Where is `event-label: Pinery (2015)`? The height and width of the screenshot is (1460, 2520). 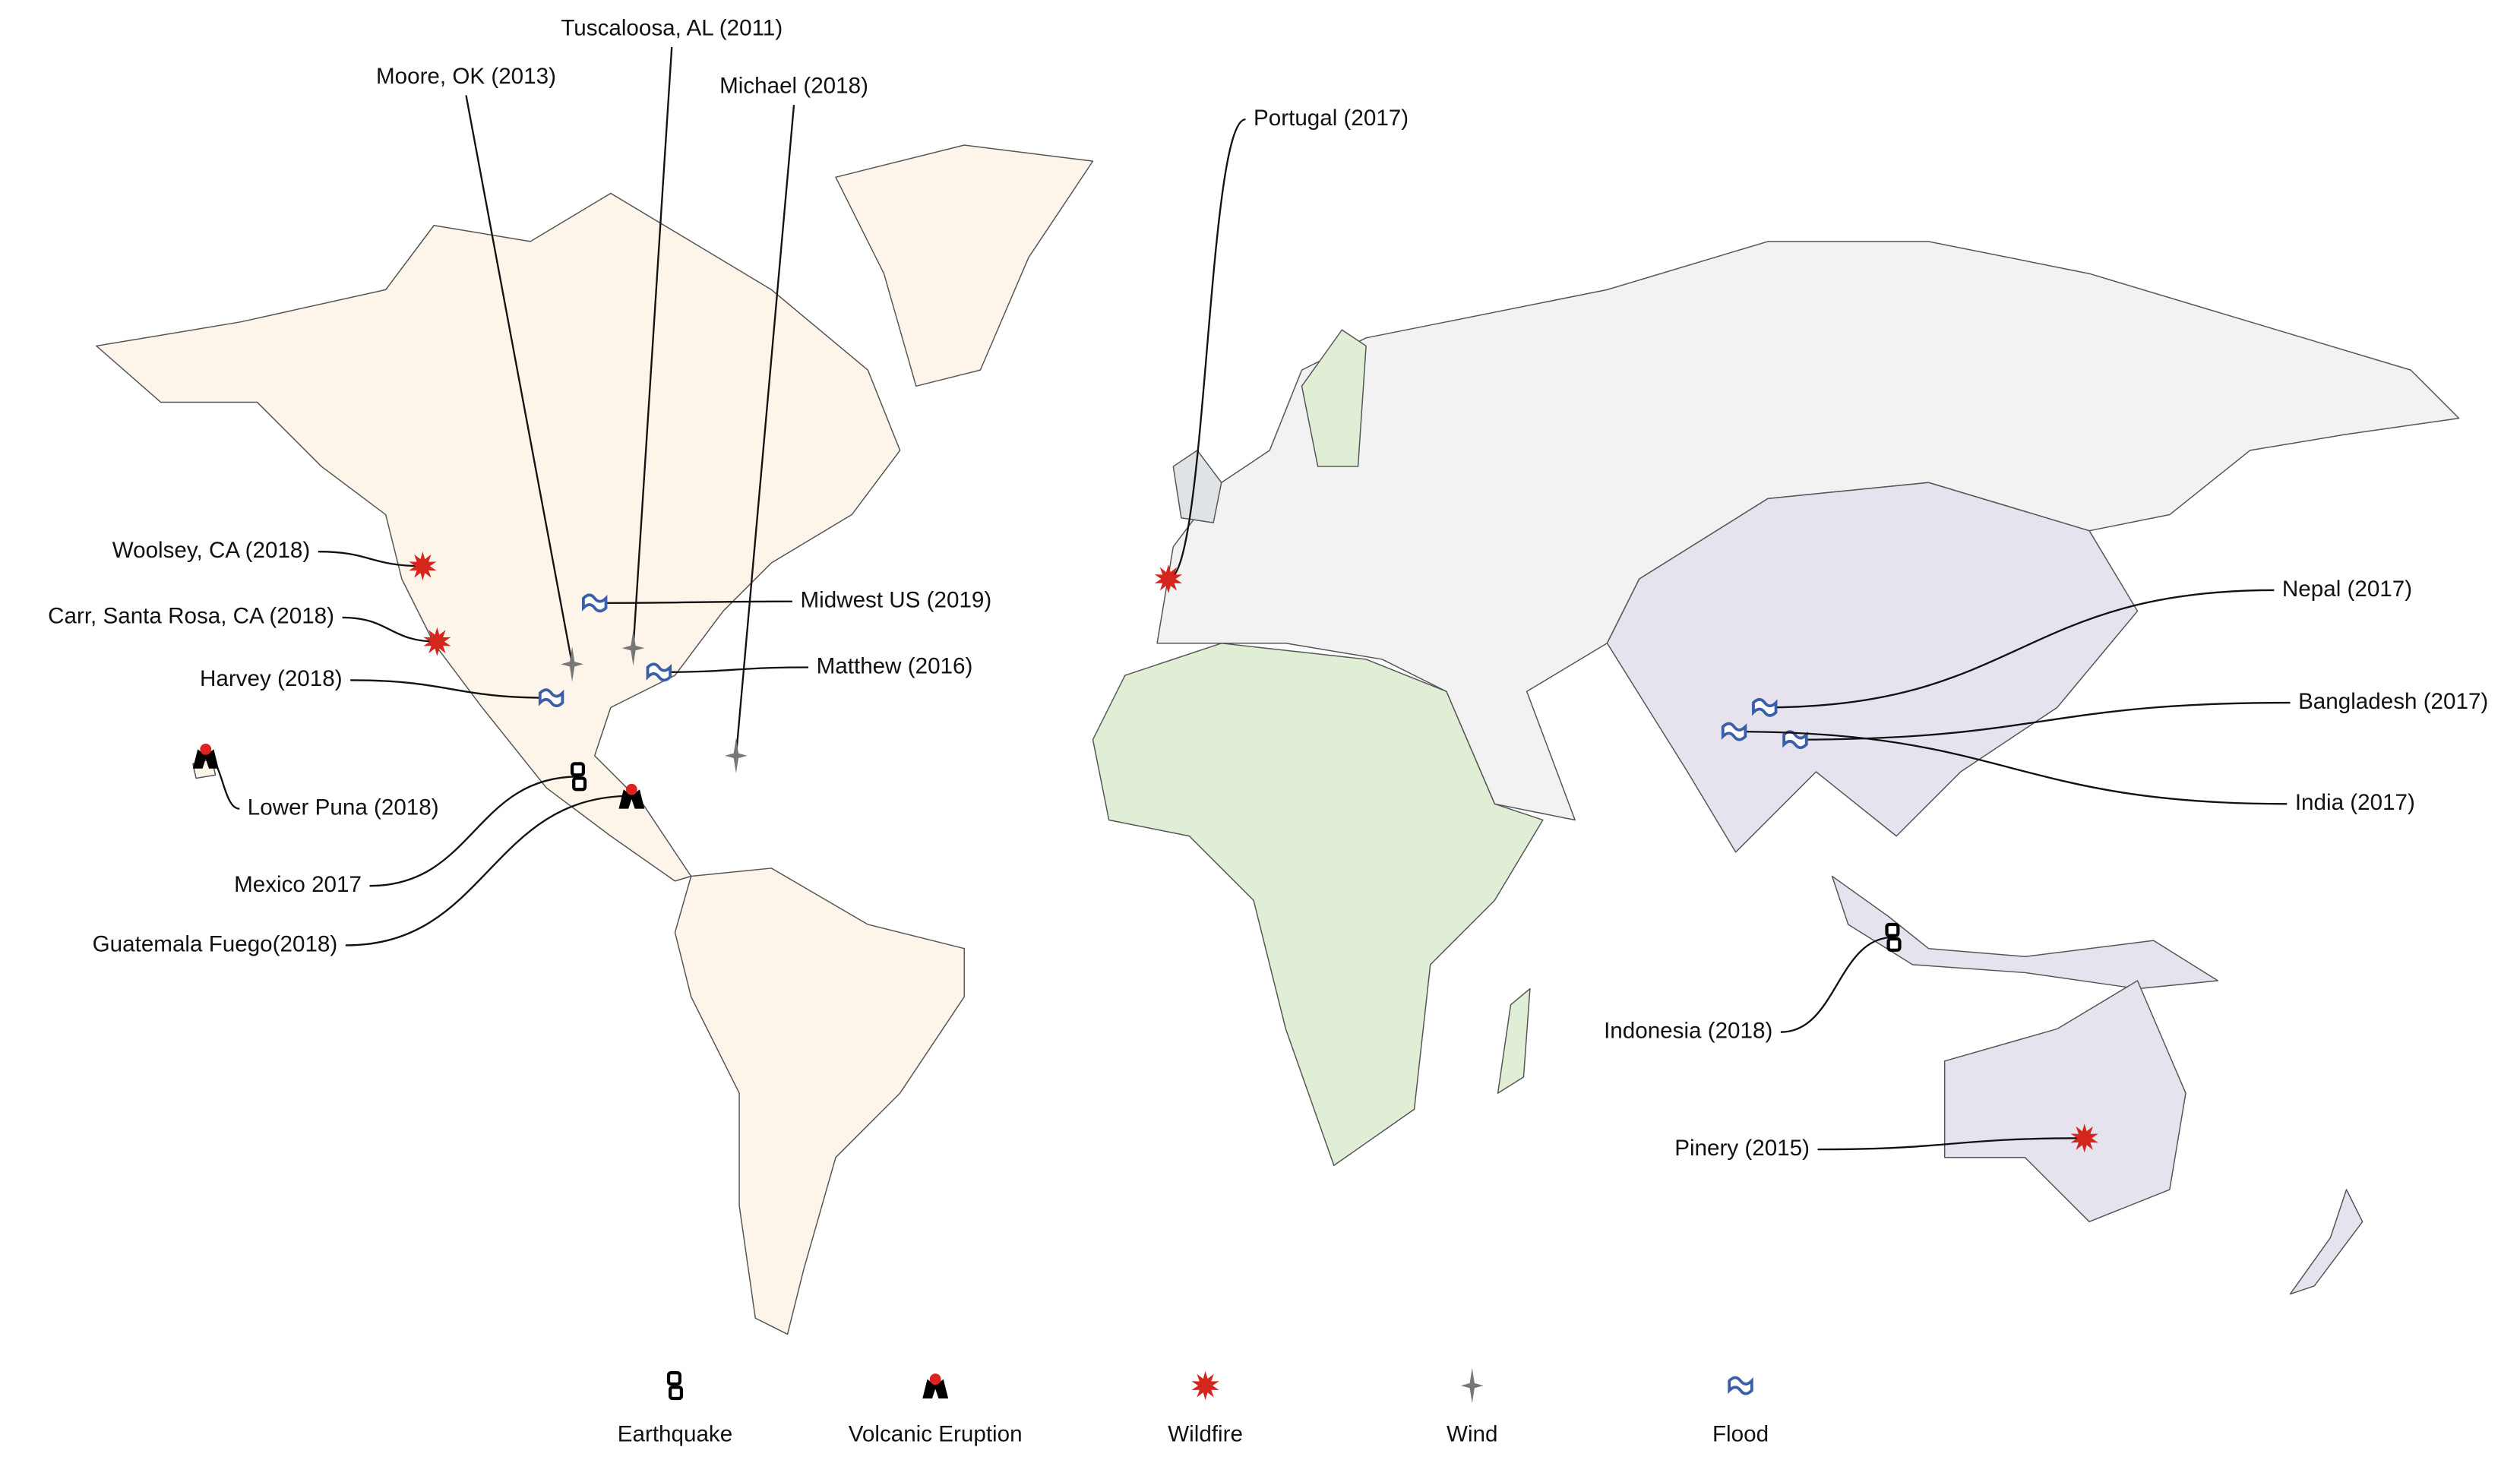
event-label: Pinery (2015) is located at coordinates (1742, 1148).